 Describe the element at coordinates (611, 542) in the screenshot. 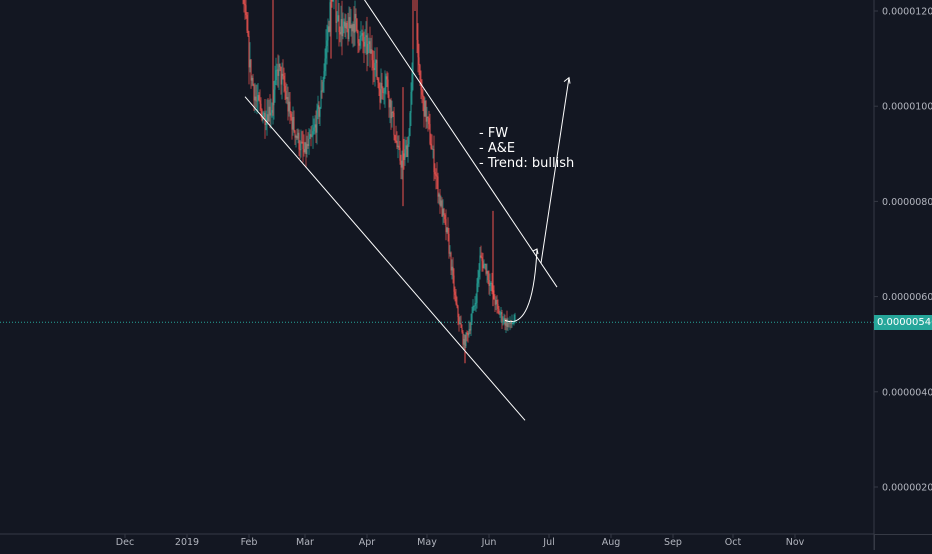

I see `x-tick-label: Aug` at that location.